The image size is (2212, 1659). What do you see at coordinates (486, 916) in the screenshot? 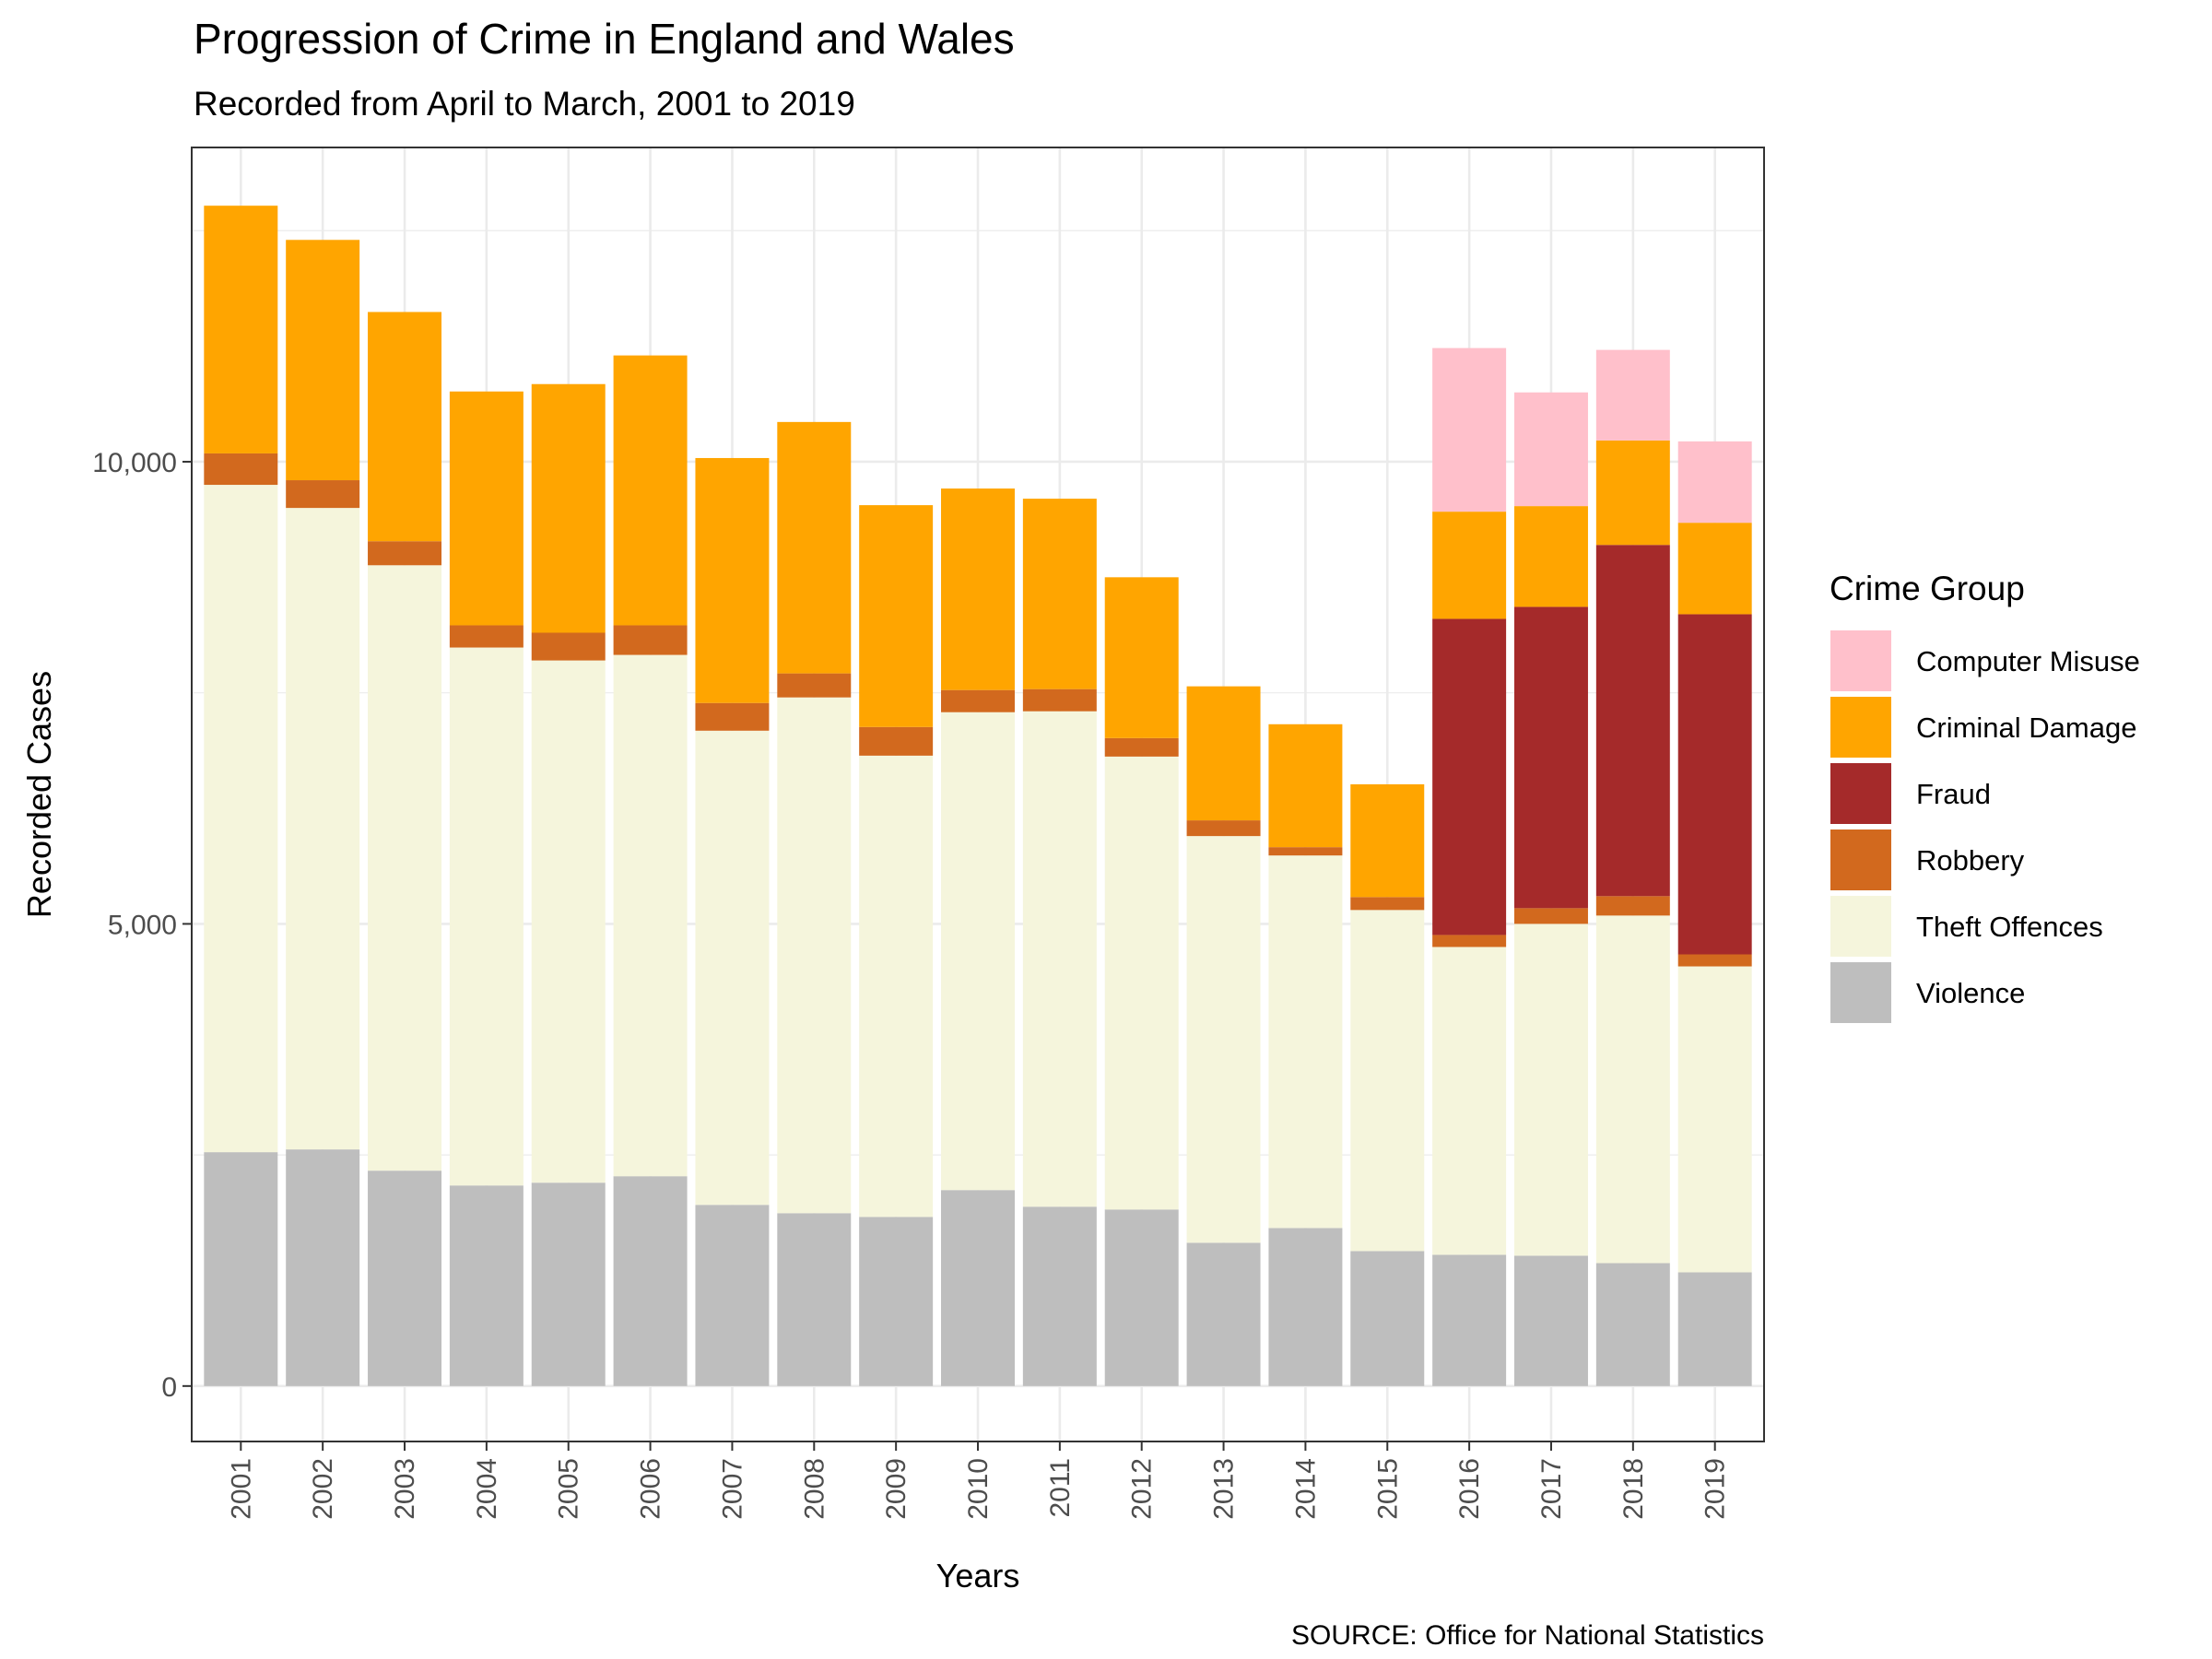
I see `bar-theft-offences-2004` at bounding box center [486, 916].